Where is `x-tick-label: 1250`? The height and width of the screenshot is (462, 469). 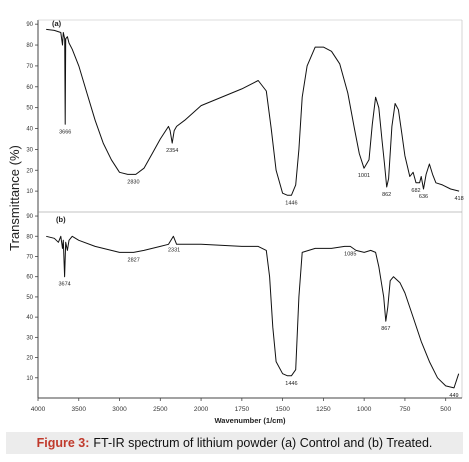
x-tick-label: 1250 is located at coordinates (323, 409).